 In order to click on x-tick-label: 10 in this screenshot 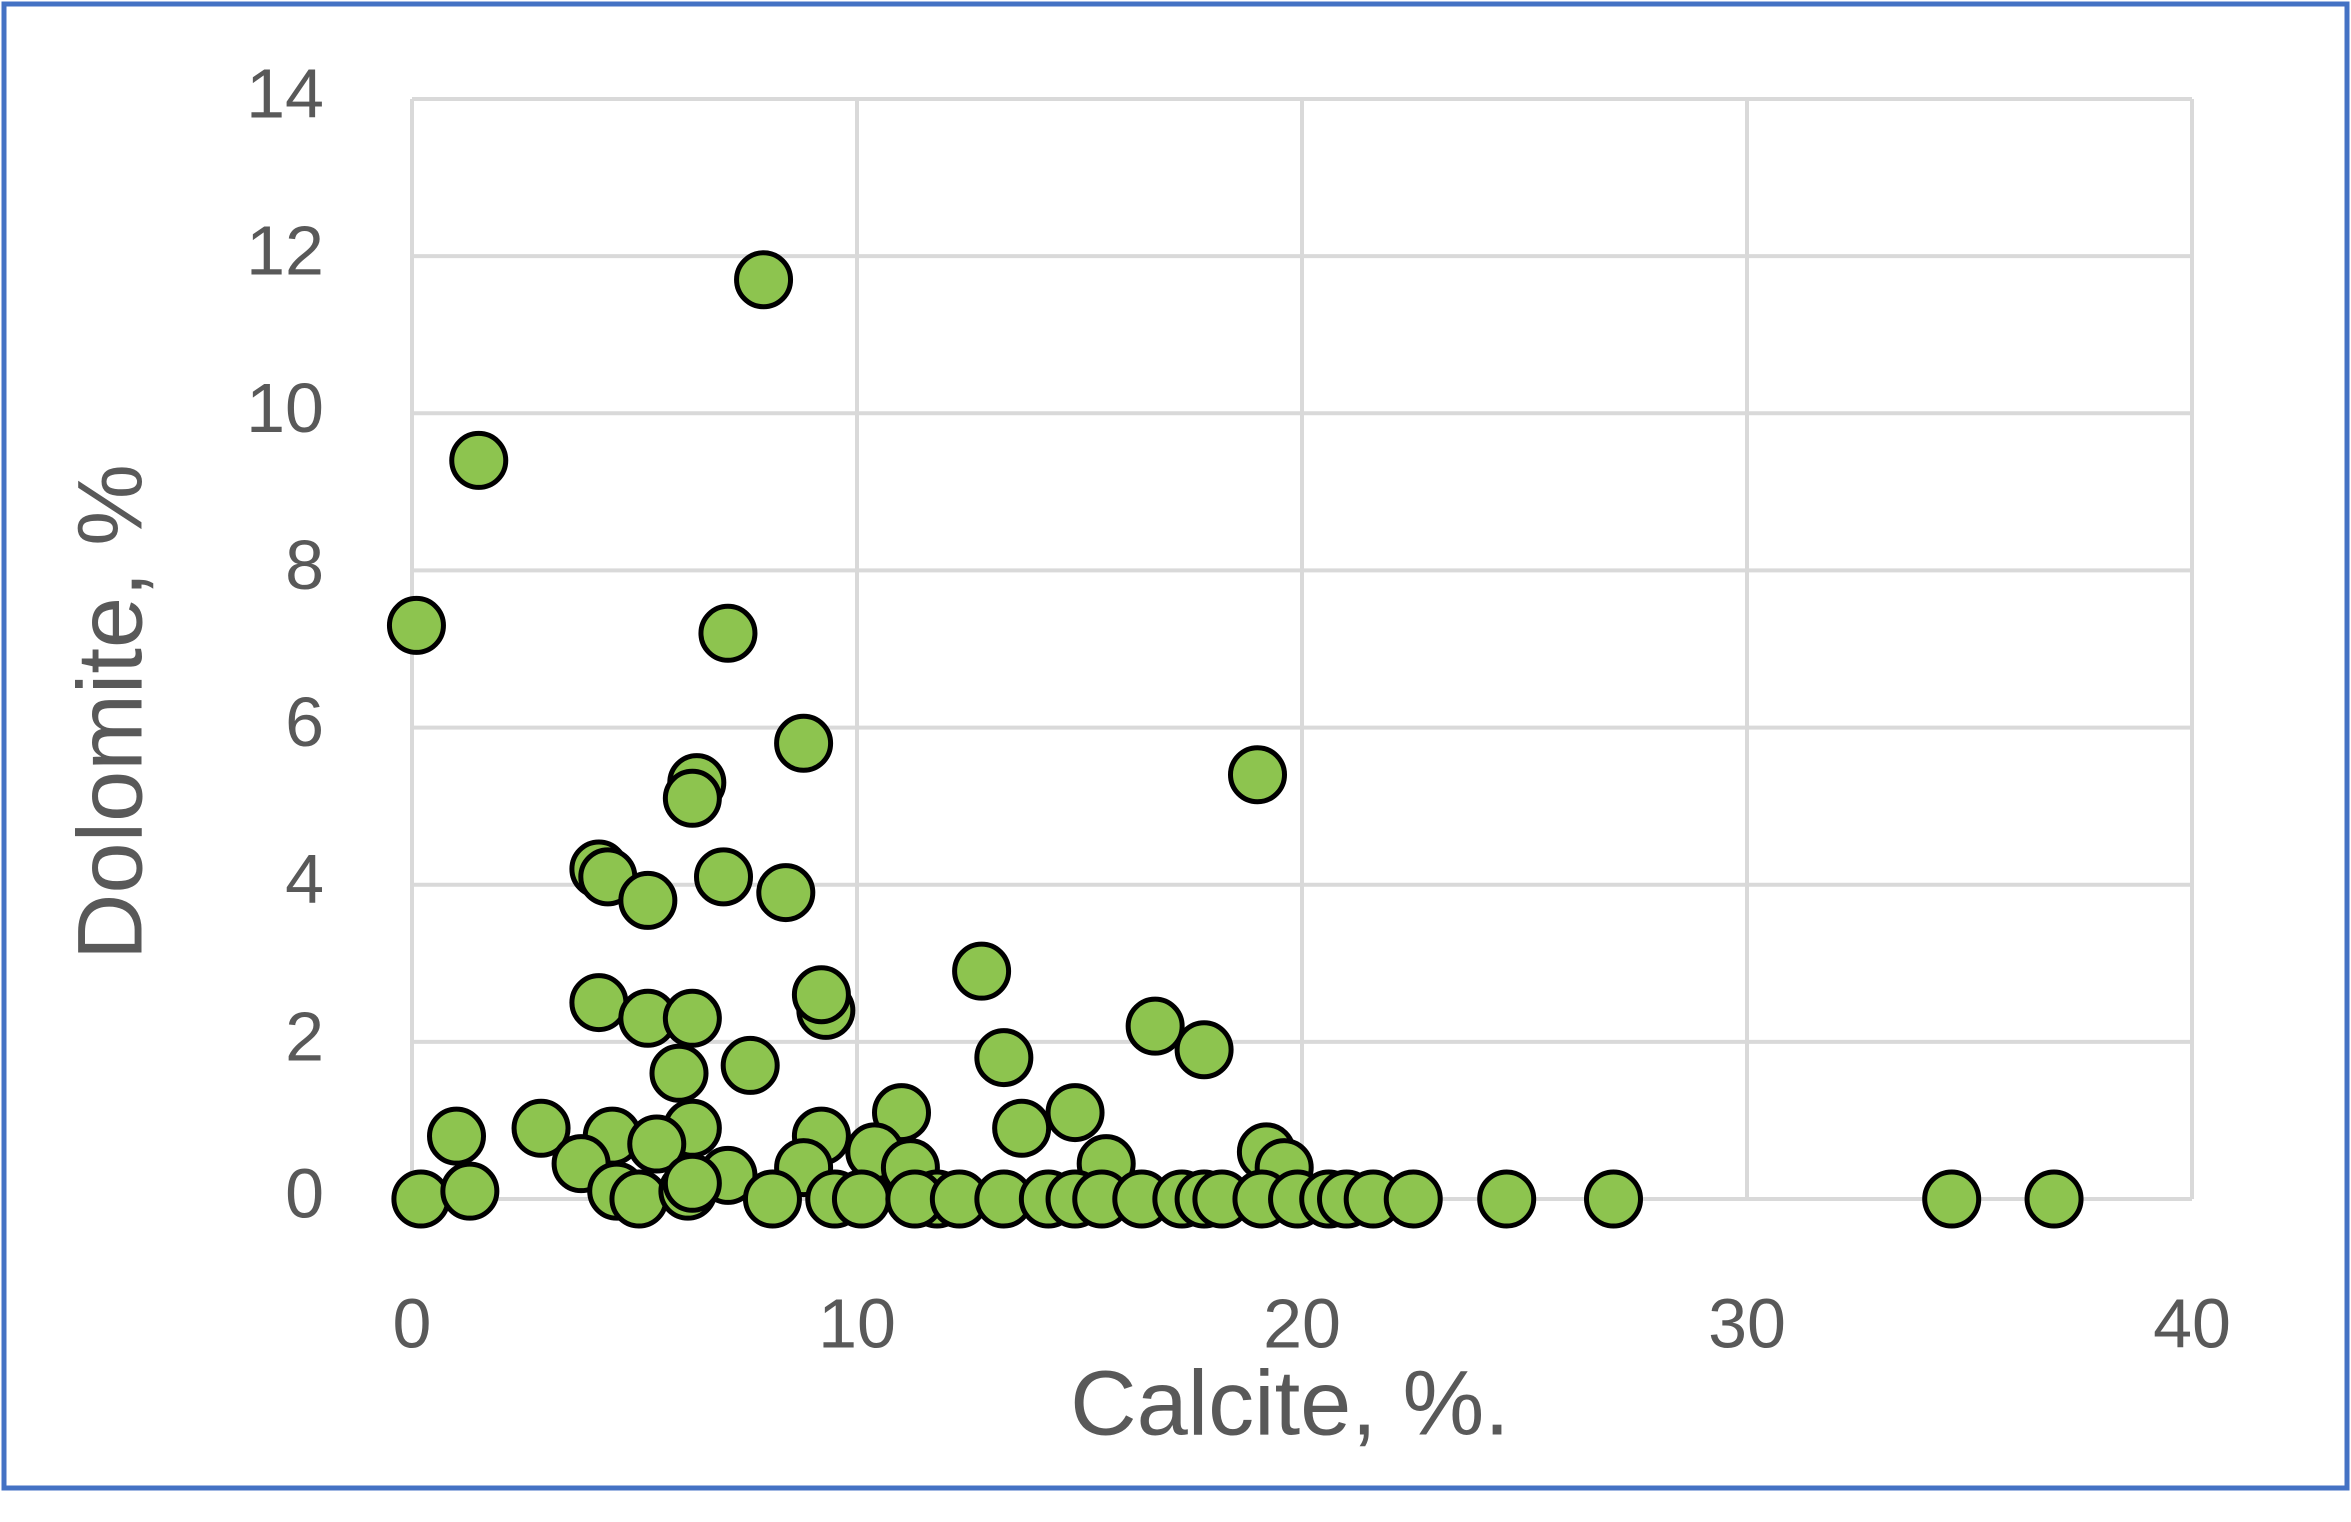, I will do `click(857, 1323)`.